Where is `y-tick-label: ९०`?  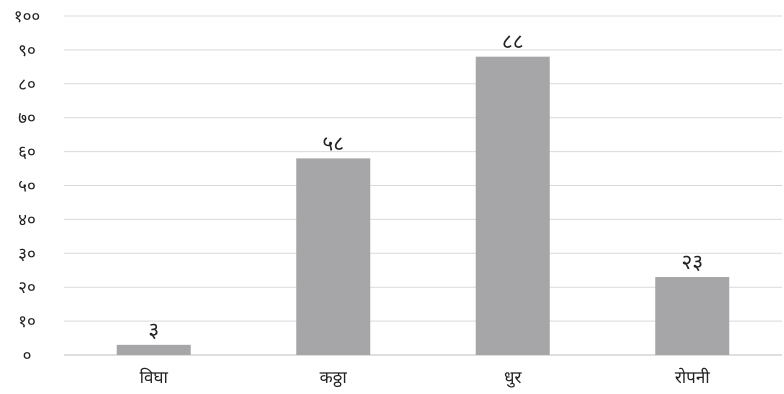
y-tick-label: ९० is located at coordinates (27, 51).